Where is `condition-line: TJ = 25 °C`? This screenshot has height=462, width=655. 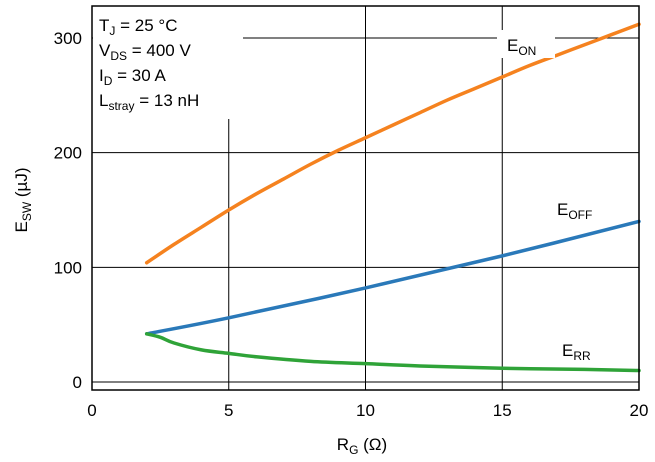
condition-line: TJ = 25 °C is located at coordinates (138, 27).